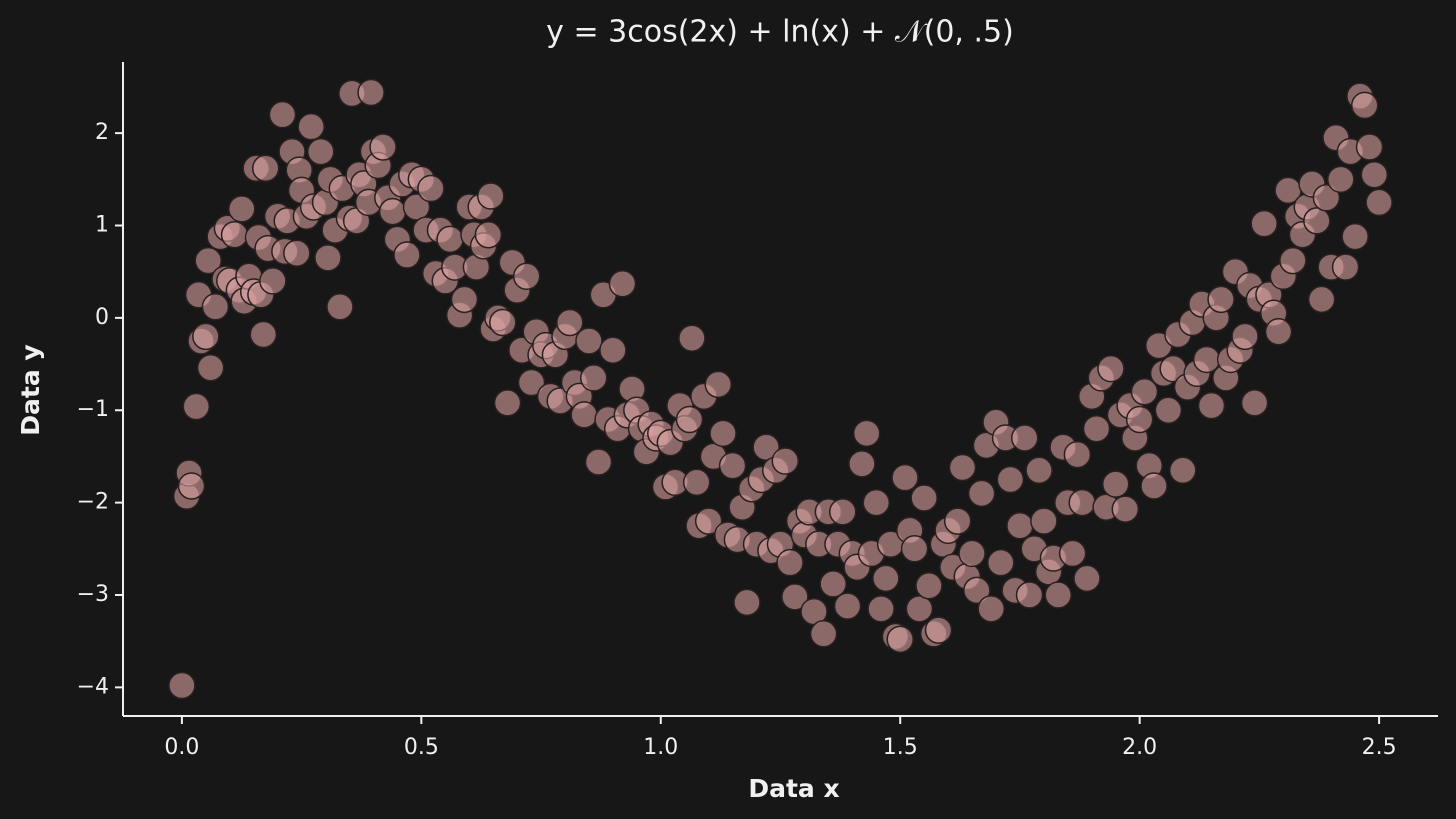 Image resolution: width=1456 pixels, height=819 pixels. I want to click on y-tick-label: −3, so click(93, 594).